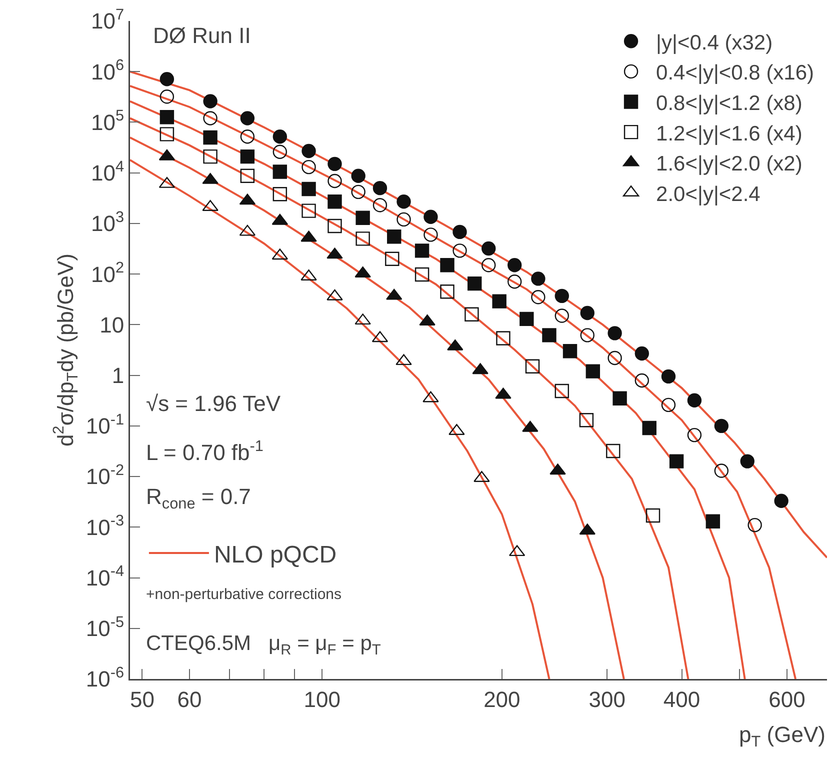 This screenshot has width=831, height=757. I want to click on x-tick-label: 50, so click(142, 699).